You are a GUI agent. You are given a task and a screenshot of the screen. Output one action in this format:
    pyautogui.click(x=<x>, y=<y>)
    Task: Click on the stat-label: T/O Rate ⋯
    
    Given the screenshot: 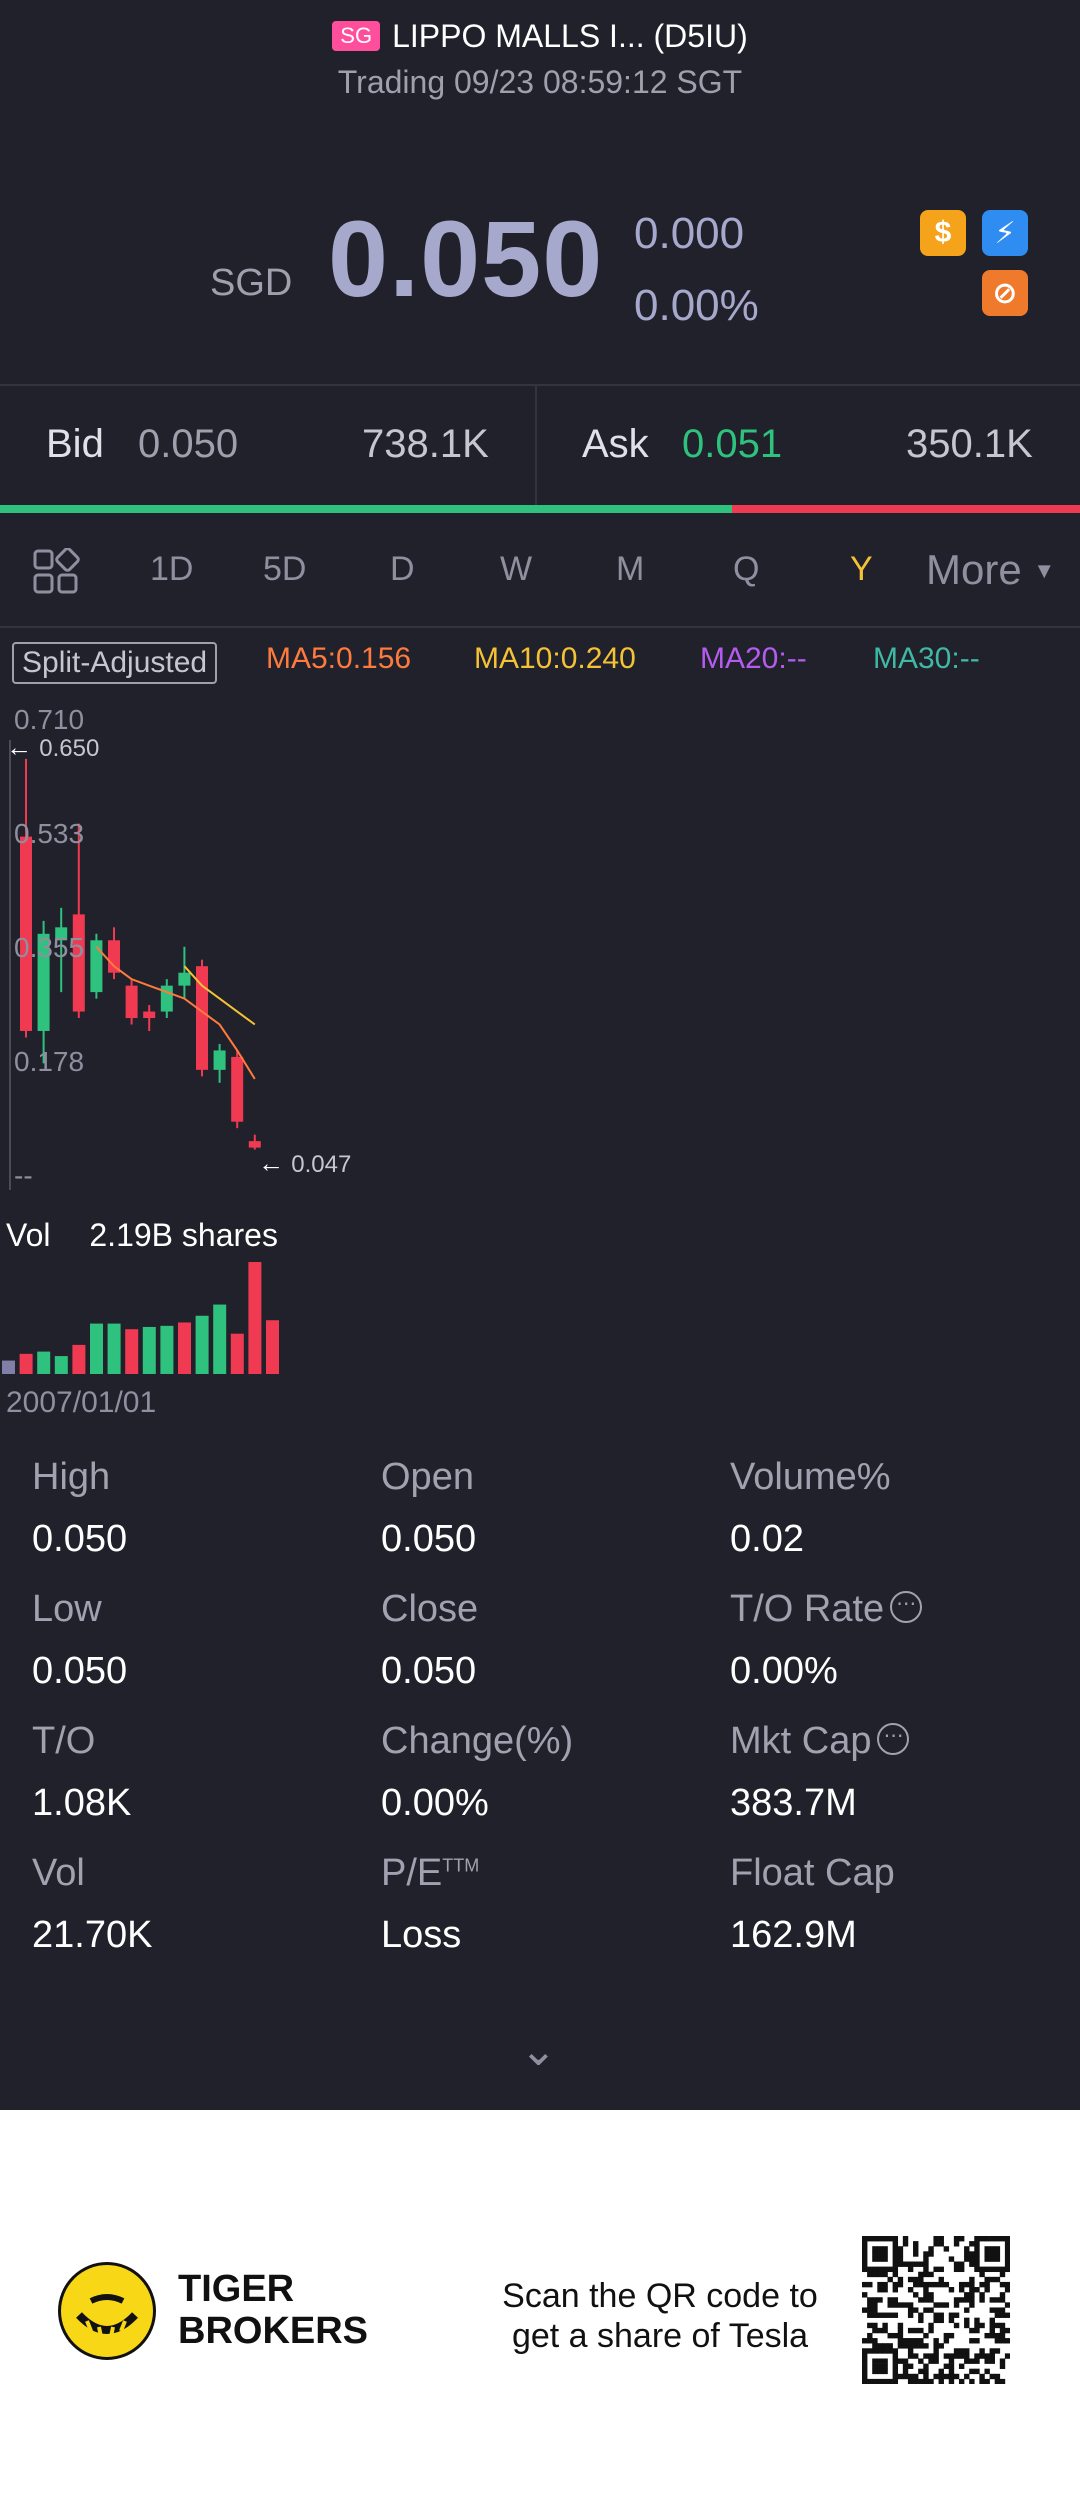 What is the action you would take?
    pyautogui.click(x=826, y=1609)
    